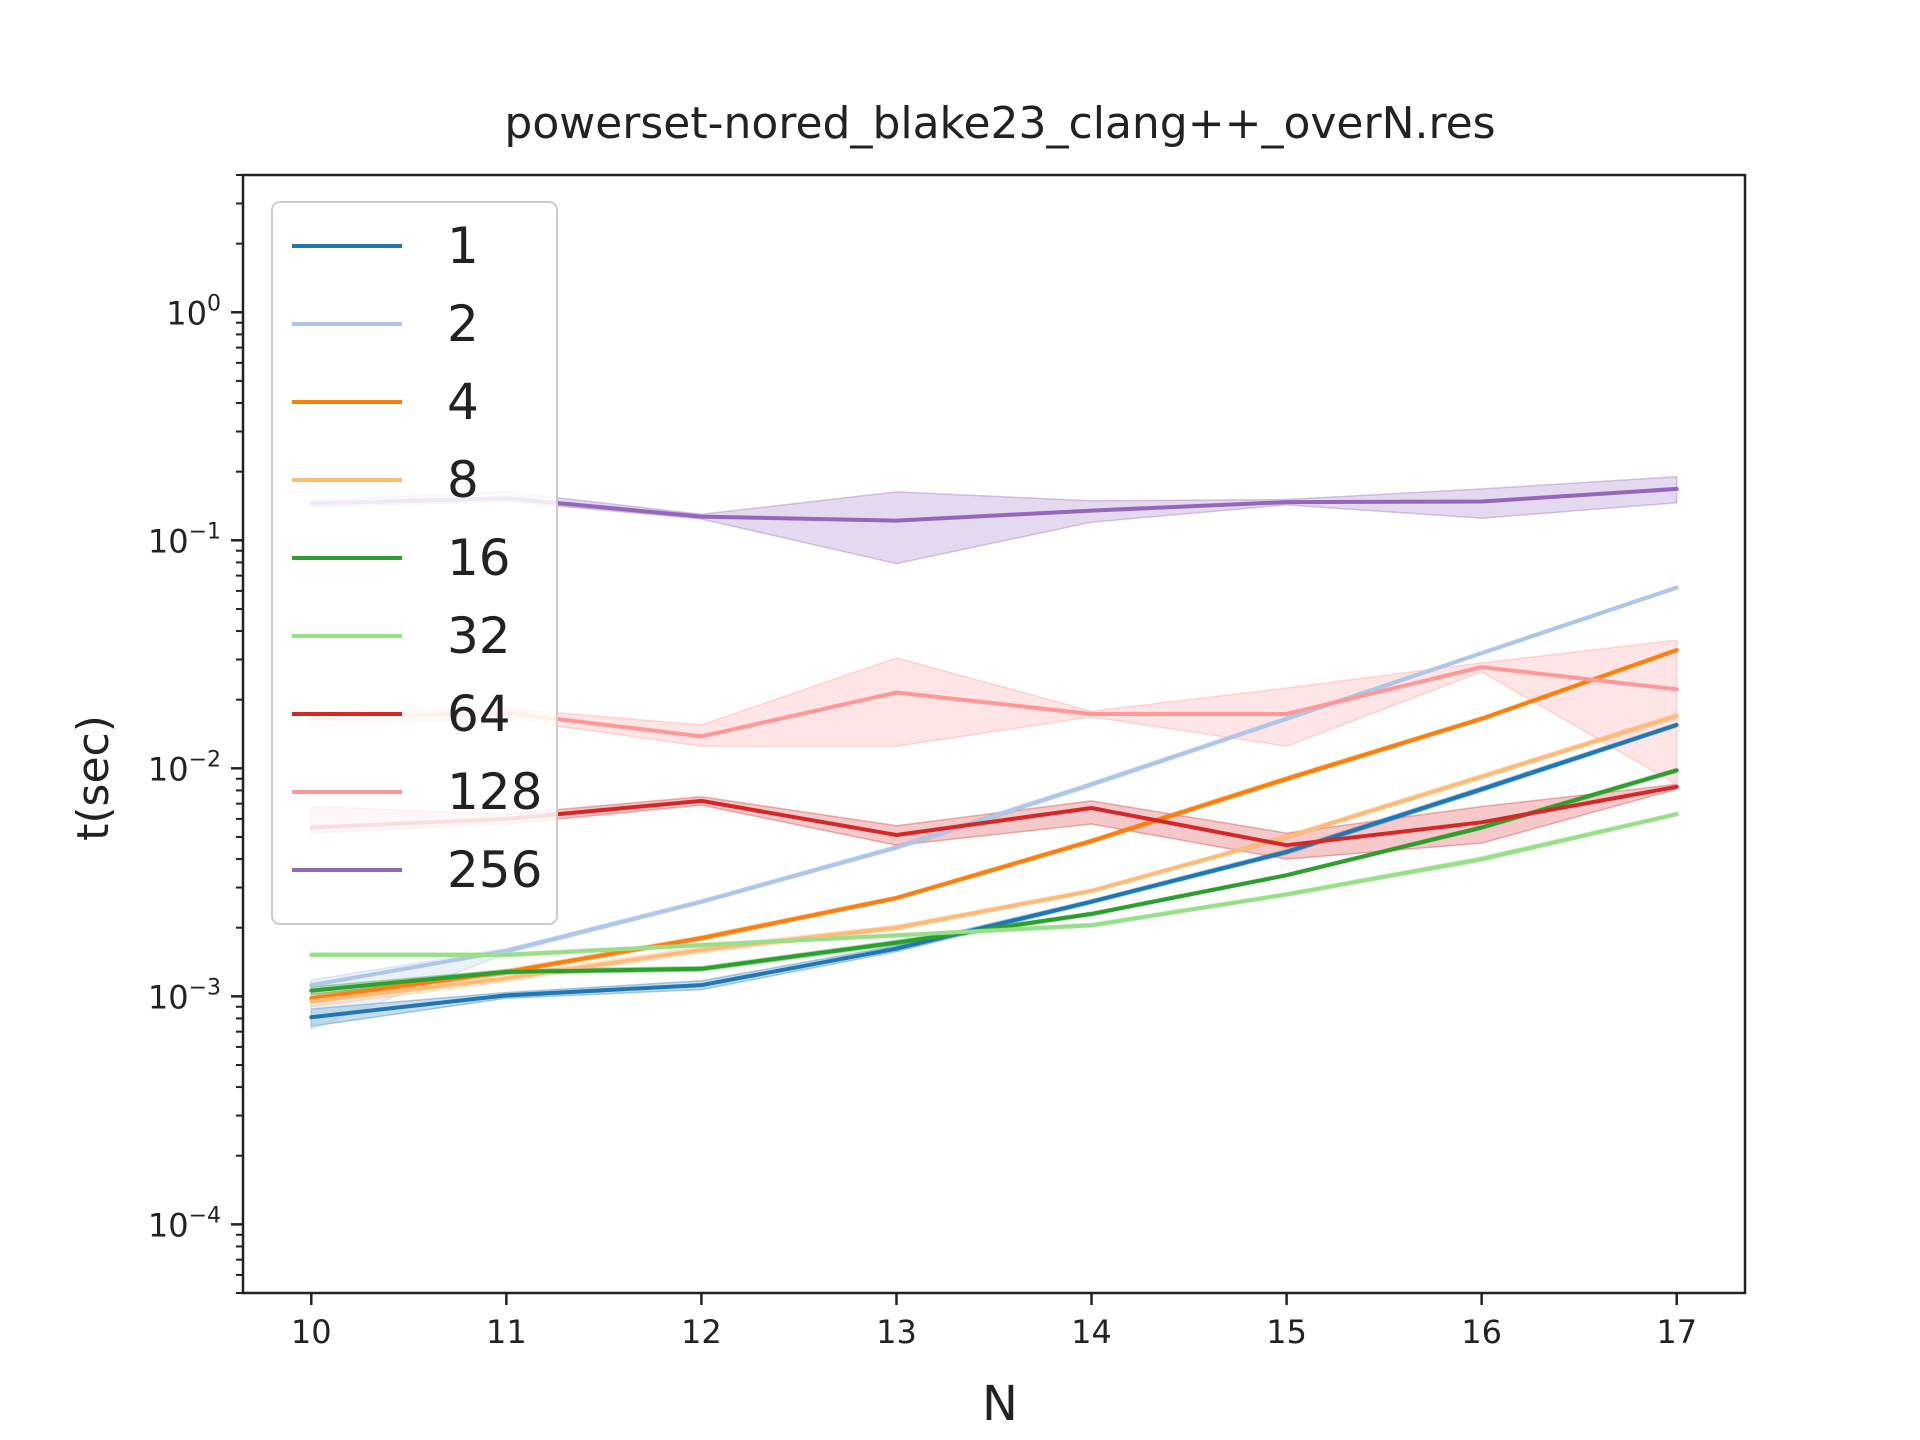 The image size is (1920, 1440). Describe the element at coordinates (999, 123) in the screenshot. I see `chart-title: powerset-nored_blake23_clang++_overN.res` at that location.